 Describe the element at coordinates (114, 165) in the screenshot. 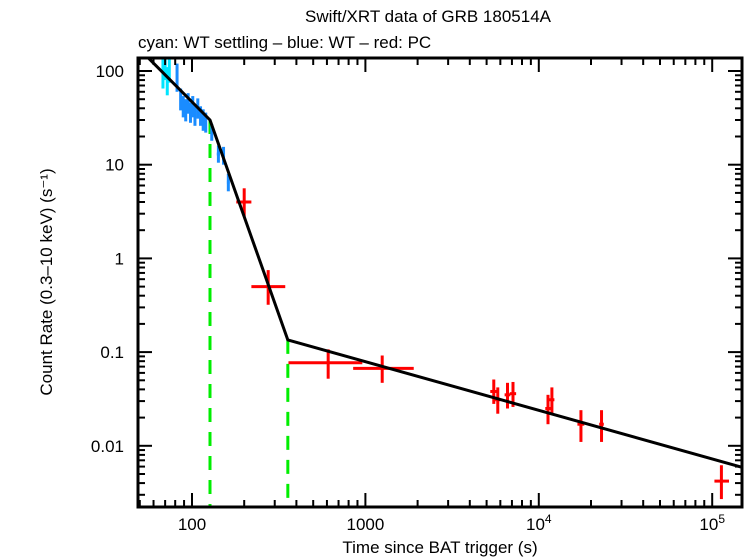

I see `y-tick-label: 10` at that location.